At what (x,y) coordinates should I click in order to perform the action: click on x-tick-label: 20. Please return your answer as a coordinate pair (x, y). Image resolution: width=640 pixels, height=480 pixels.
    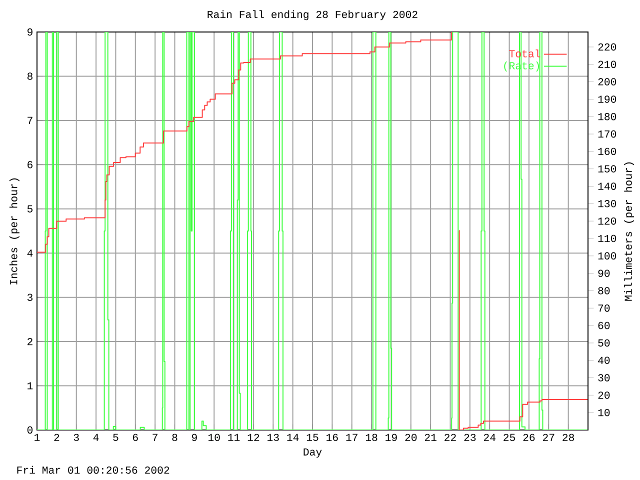
    Looking at the image, I should click on (411, 438).